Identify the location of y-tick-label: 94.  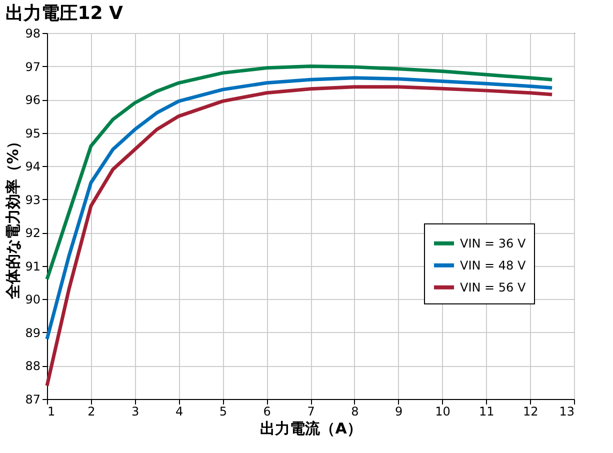
(32, 167).